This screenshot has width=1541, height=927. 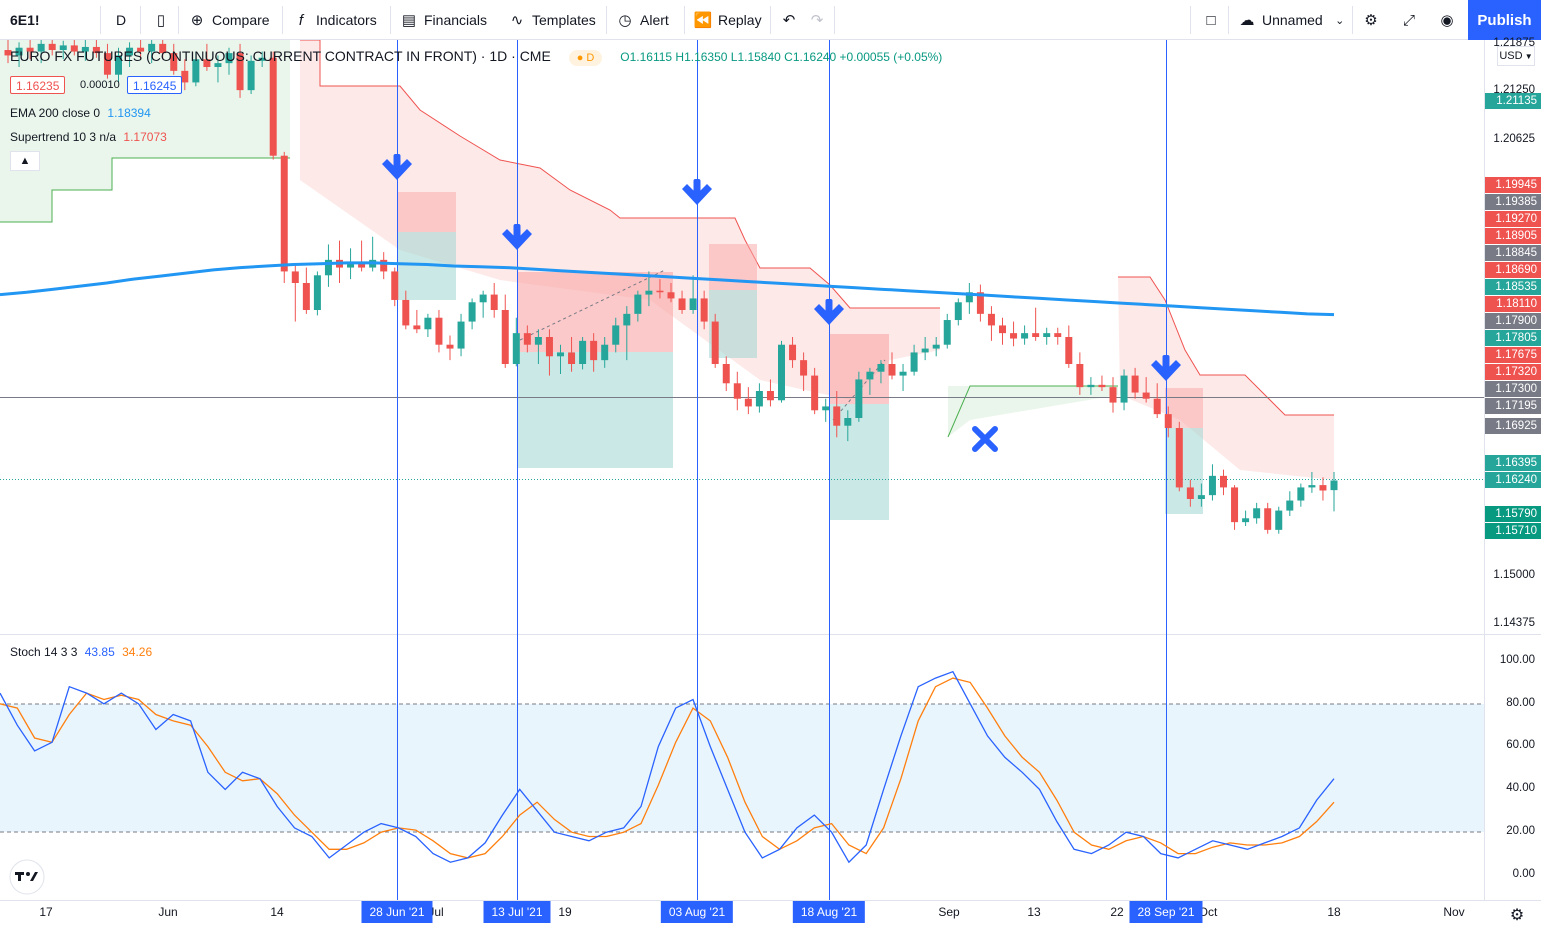 What do you see at coordinates (397, 912) in the screenshot?
I see `date-badge: 28 Jun '21` at bounding box center [397, 912].